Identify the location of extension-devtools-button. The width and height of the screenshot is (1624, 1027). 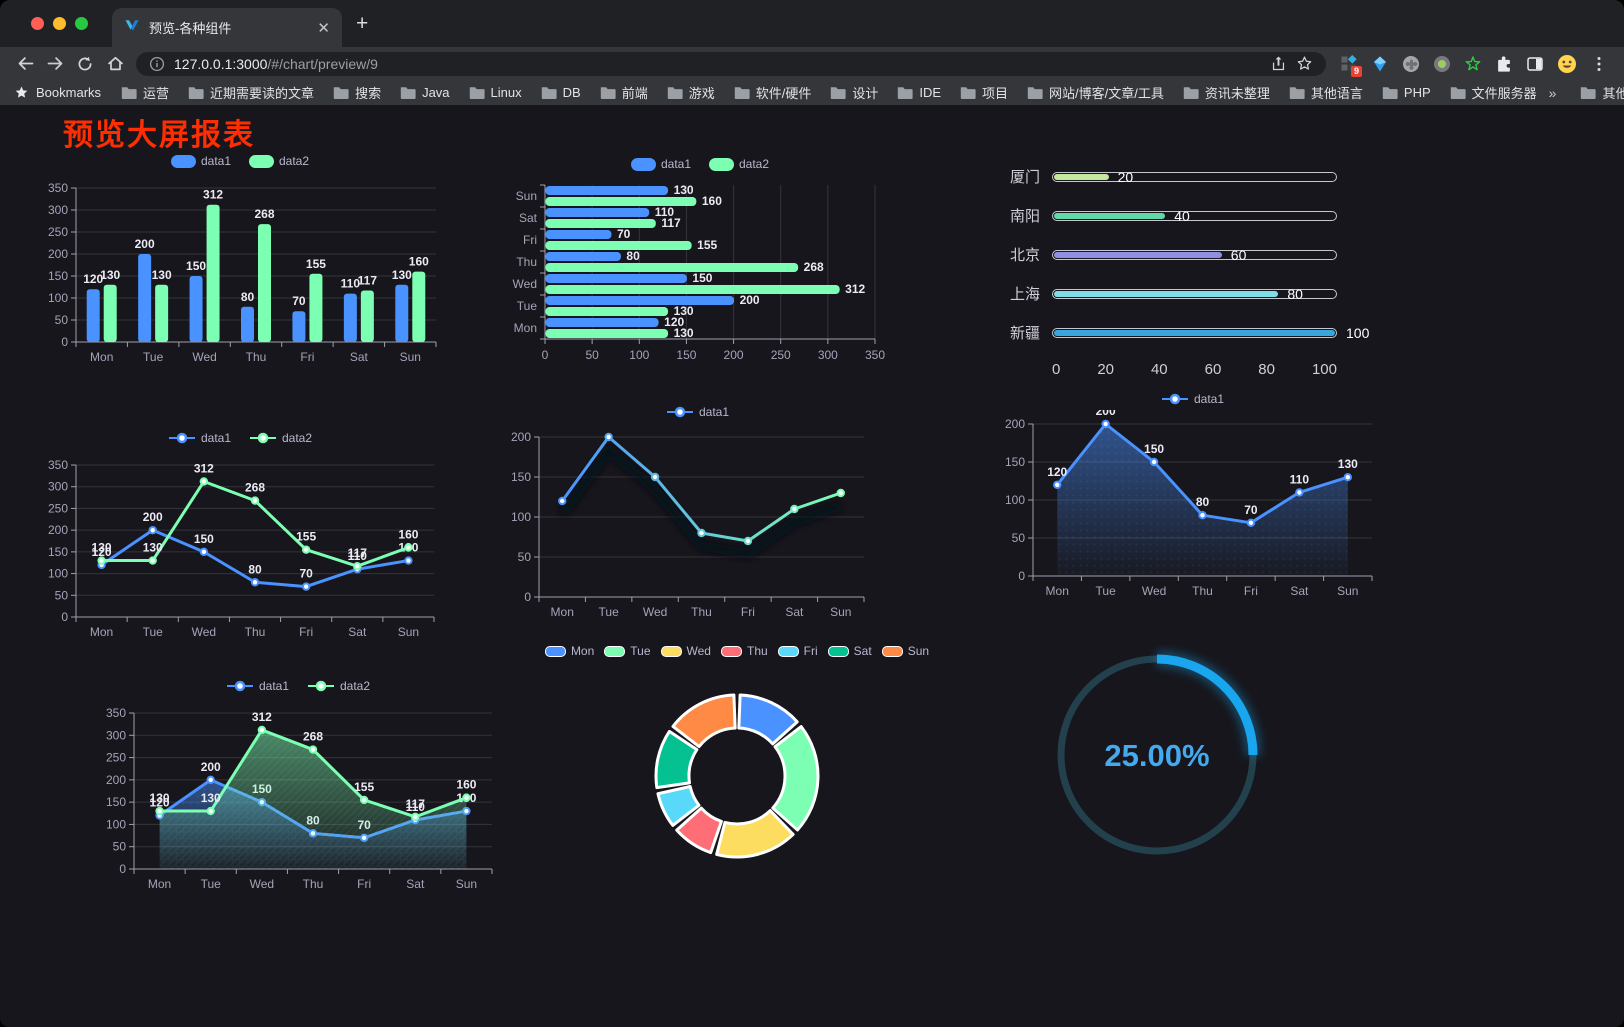
(1380, 64).